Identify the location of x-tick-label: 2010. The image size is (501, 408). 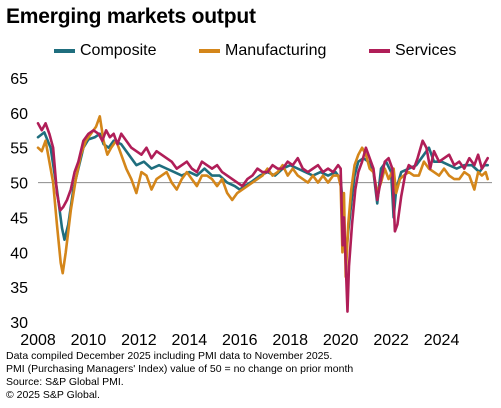
(89, 340).